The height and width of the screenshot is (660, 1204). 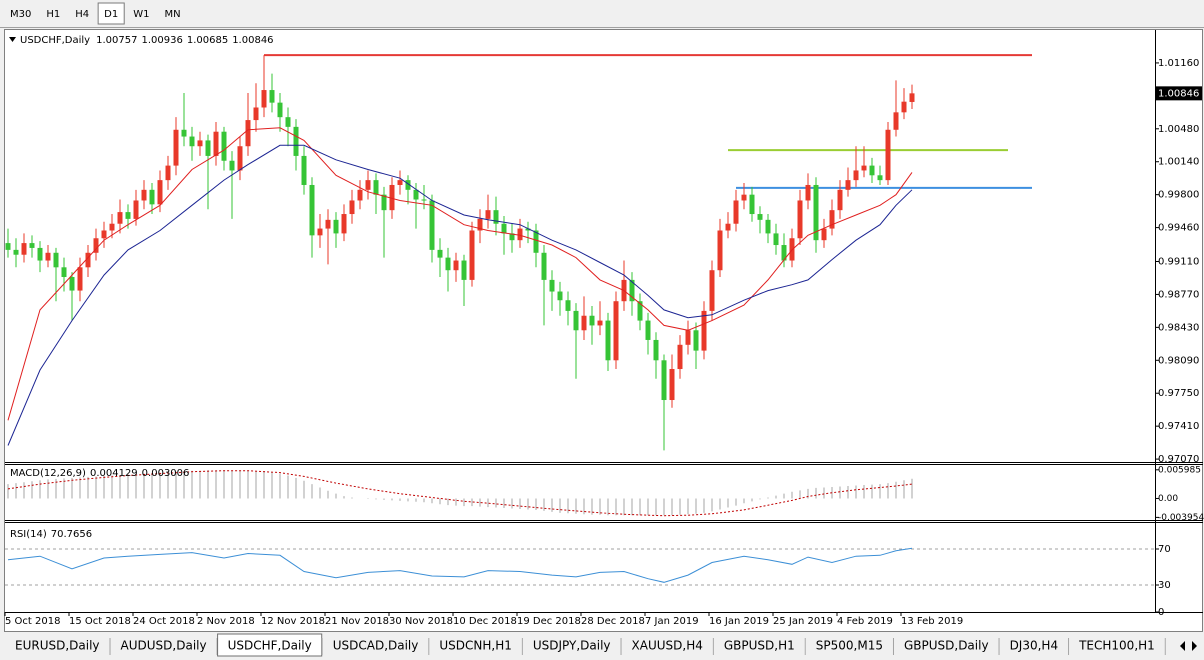 What do you see at coordinates (1178, 162) in the screenshot?
I see `y-tick-label: 1.00140` at bounding box center [1178, 162].